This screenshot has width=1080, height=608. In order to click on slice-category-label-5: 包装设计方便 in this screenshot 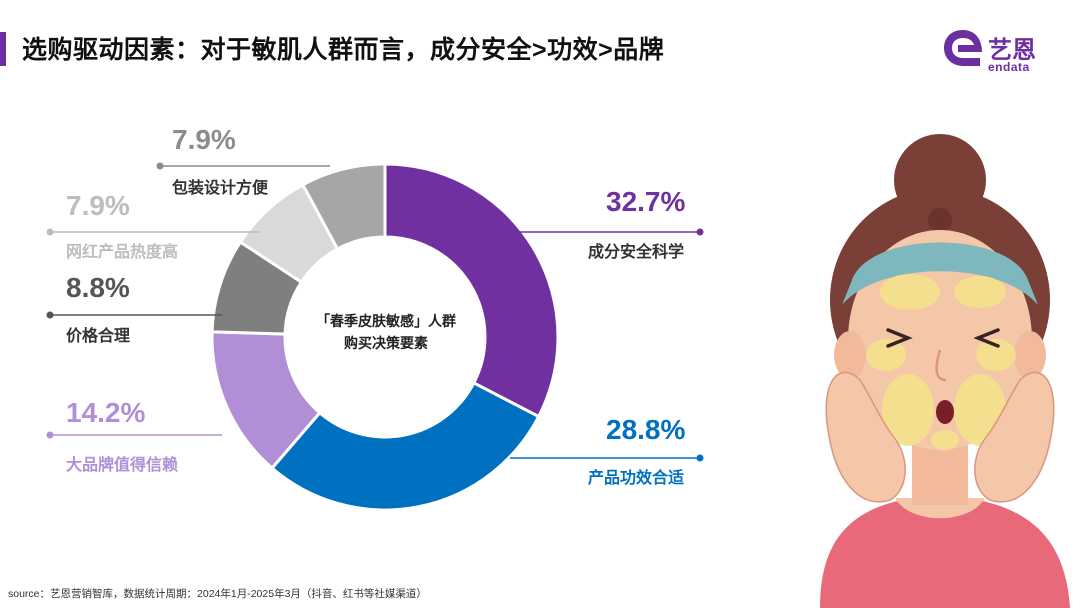, I will do `click(220, 188)`.